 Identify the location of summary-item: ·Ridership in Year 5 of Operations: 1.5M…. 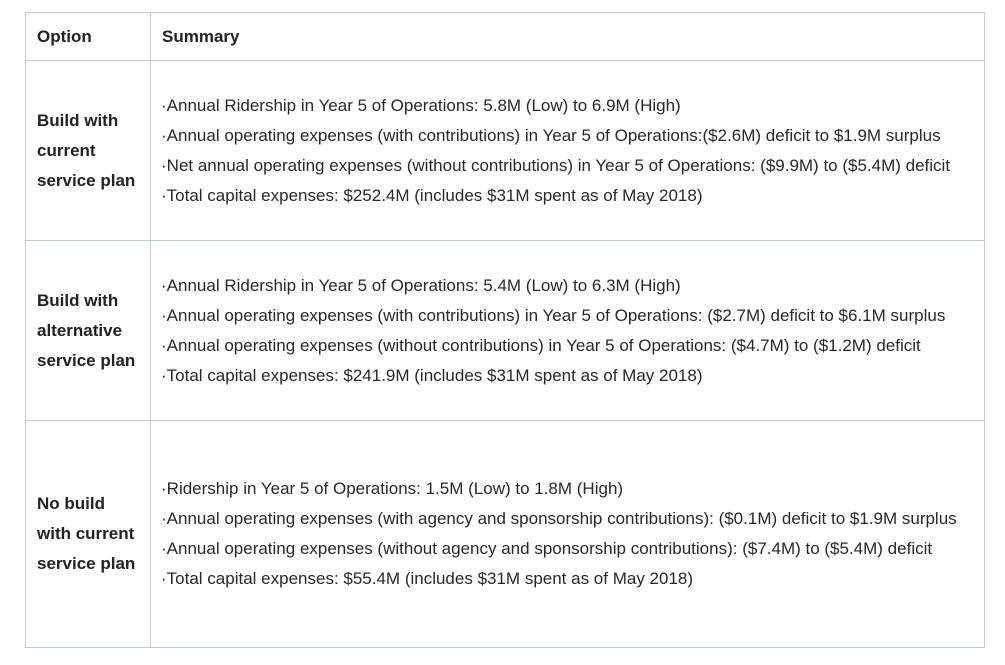
(567, 489).